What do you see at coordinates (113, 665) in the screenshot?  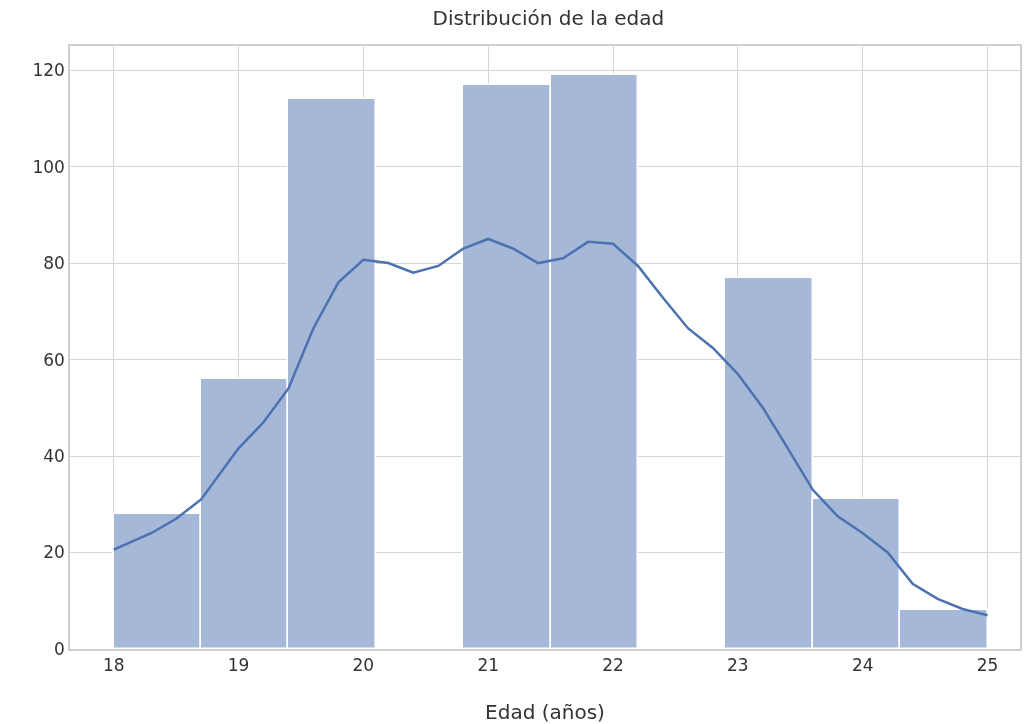 I see `x-tick-label: 18` at bounding box center [113, 665].